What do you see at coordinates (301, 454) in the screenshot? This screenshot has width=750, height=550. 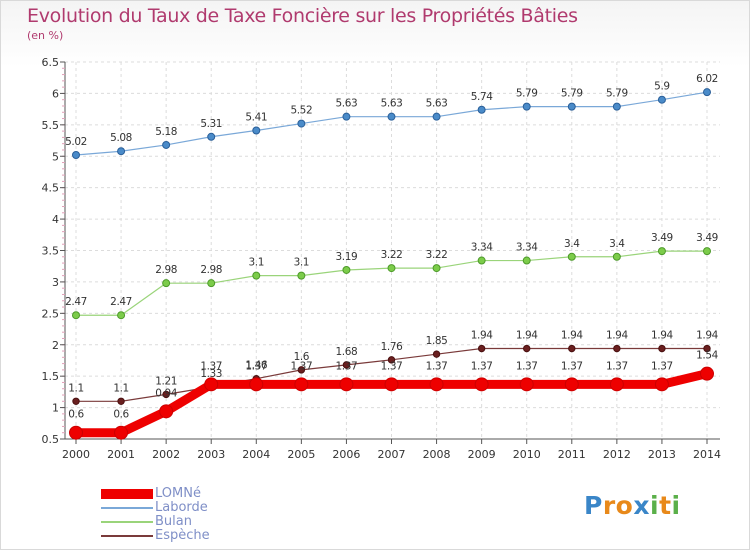 I see `x-tick-label: 2005` at bounding box center [301, 454].